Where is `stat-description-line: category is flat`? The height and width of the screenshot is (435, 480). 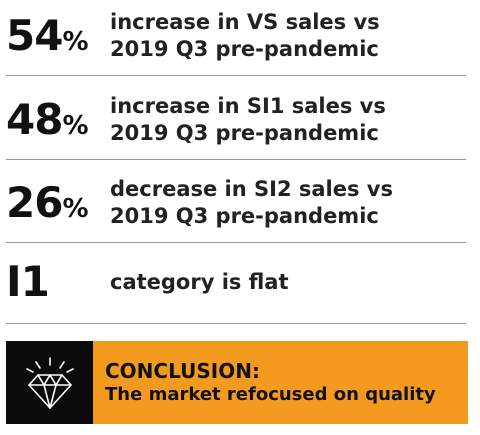 stat-description-line: category is flat is located at coordinates (199, 281).